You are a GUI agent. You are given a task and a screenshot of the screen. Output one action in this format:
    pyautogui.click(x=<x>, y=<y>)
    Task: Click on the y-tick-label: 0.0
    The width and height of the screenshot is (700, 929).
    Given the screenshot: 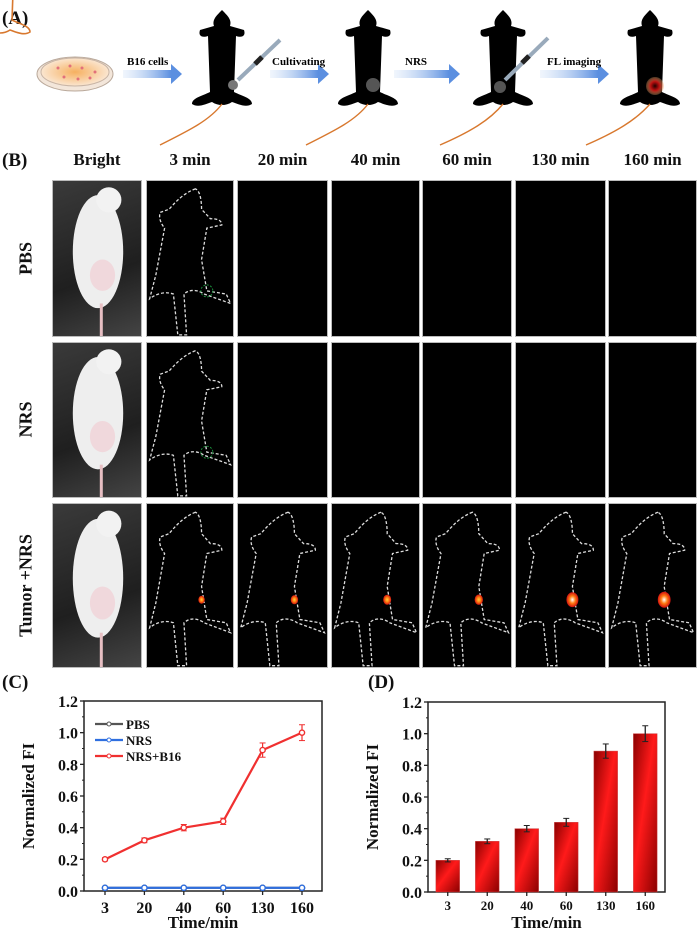 What is the action you would take?
    pyautogui.click(x=412, y=893)
    